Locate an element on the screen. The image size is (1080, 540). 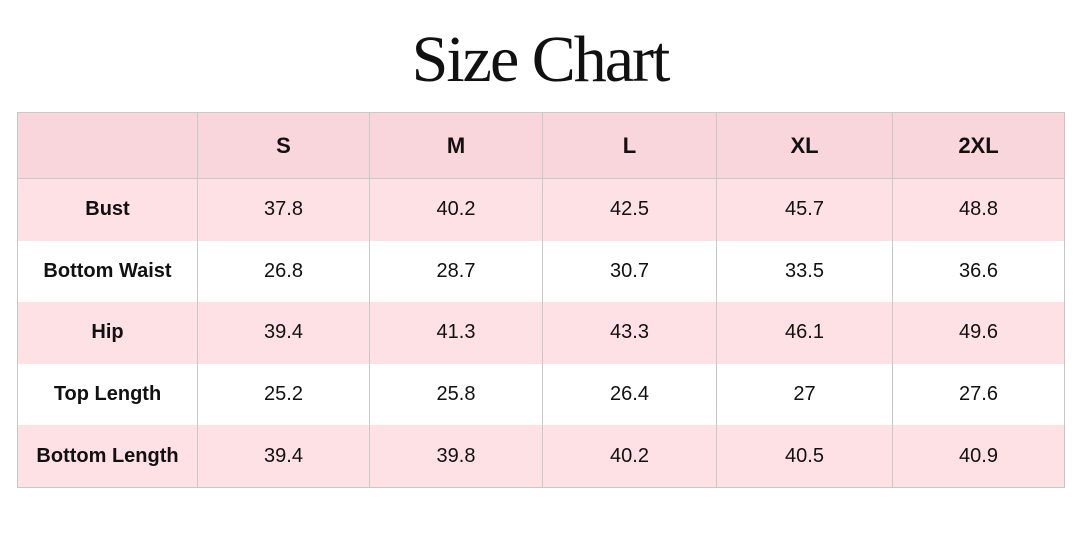
cell: 41.3 is located at coordinates (456, 333).